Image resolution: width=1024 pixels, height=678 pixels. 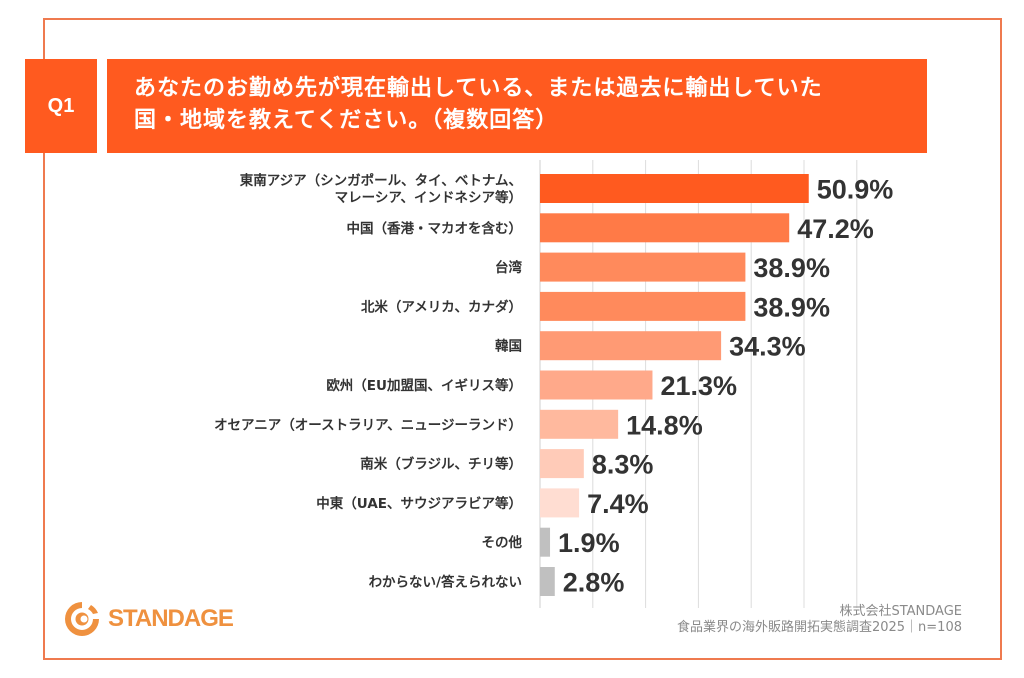 What do you see at coordinates (791, 307) in the screenshot?
I see `value-label-3: 38.9%` at bounding box center [791, 307].